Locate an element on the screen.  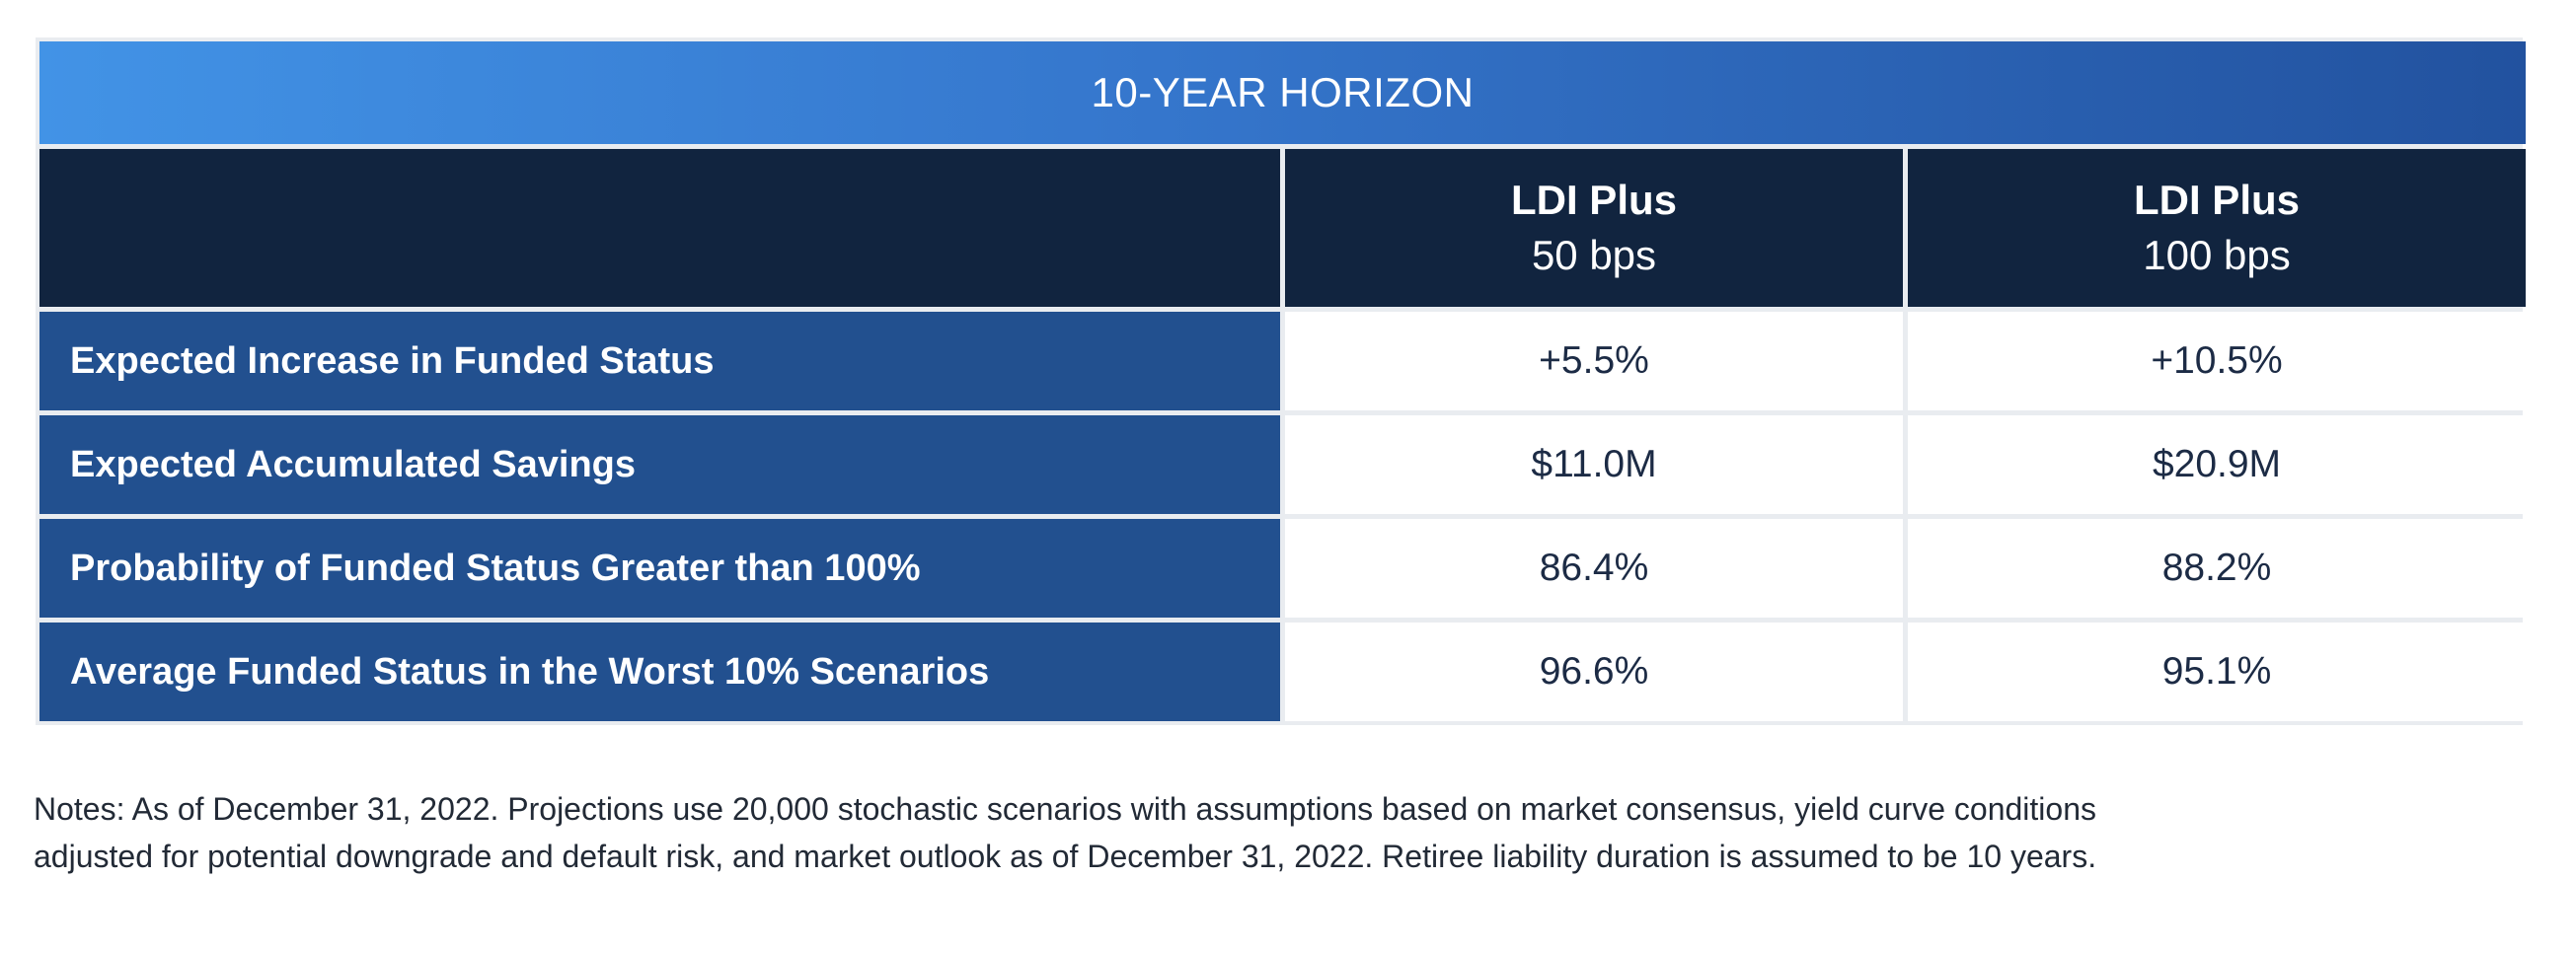
horizon-title: 10-YEAR HORIZON is located at coordinates (1283, 92).